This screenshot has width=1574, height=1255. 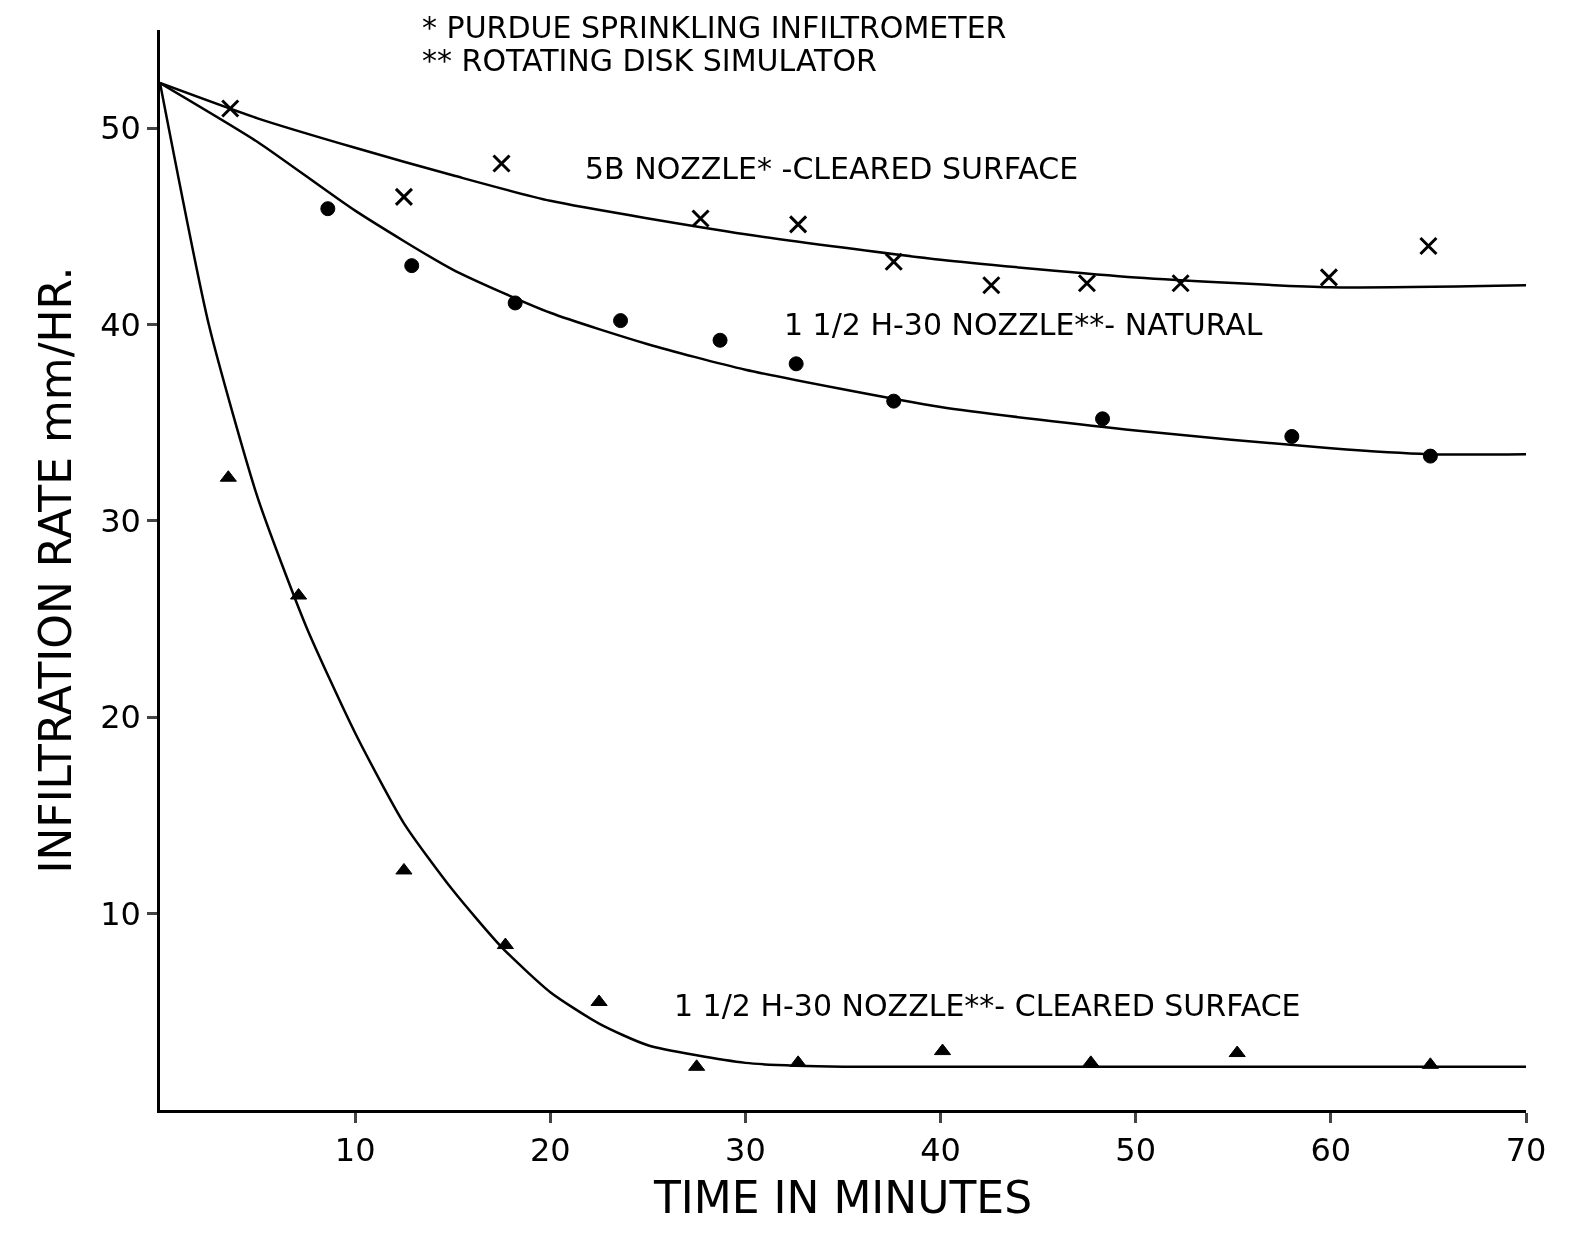 What do you see at coordinates (832, 168) in the screenshot?
I see `annotation: 5B NOZZLE* -CLEARED SURFACE` at bounding box center [832, 168].